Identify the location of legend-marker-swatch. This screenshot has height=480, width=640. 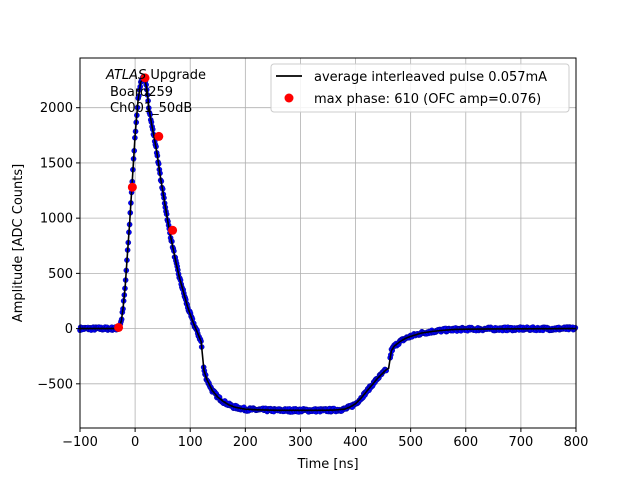
(289, 98).